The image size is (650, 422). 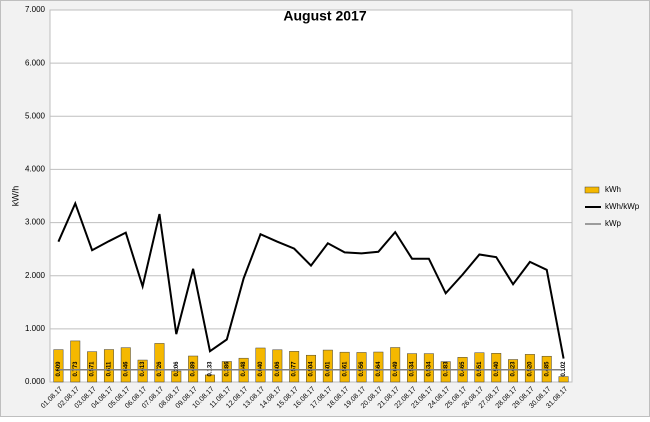 I want to click on data-label: 0.611, so click(x=110, y=368).